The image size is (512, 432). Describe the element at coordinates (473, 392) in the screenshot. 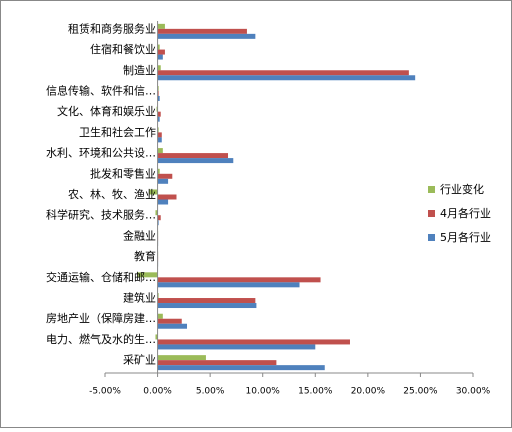

I see `x-tick-label: 30.00%` at that location.